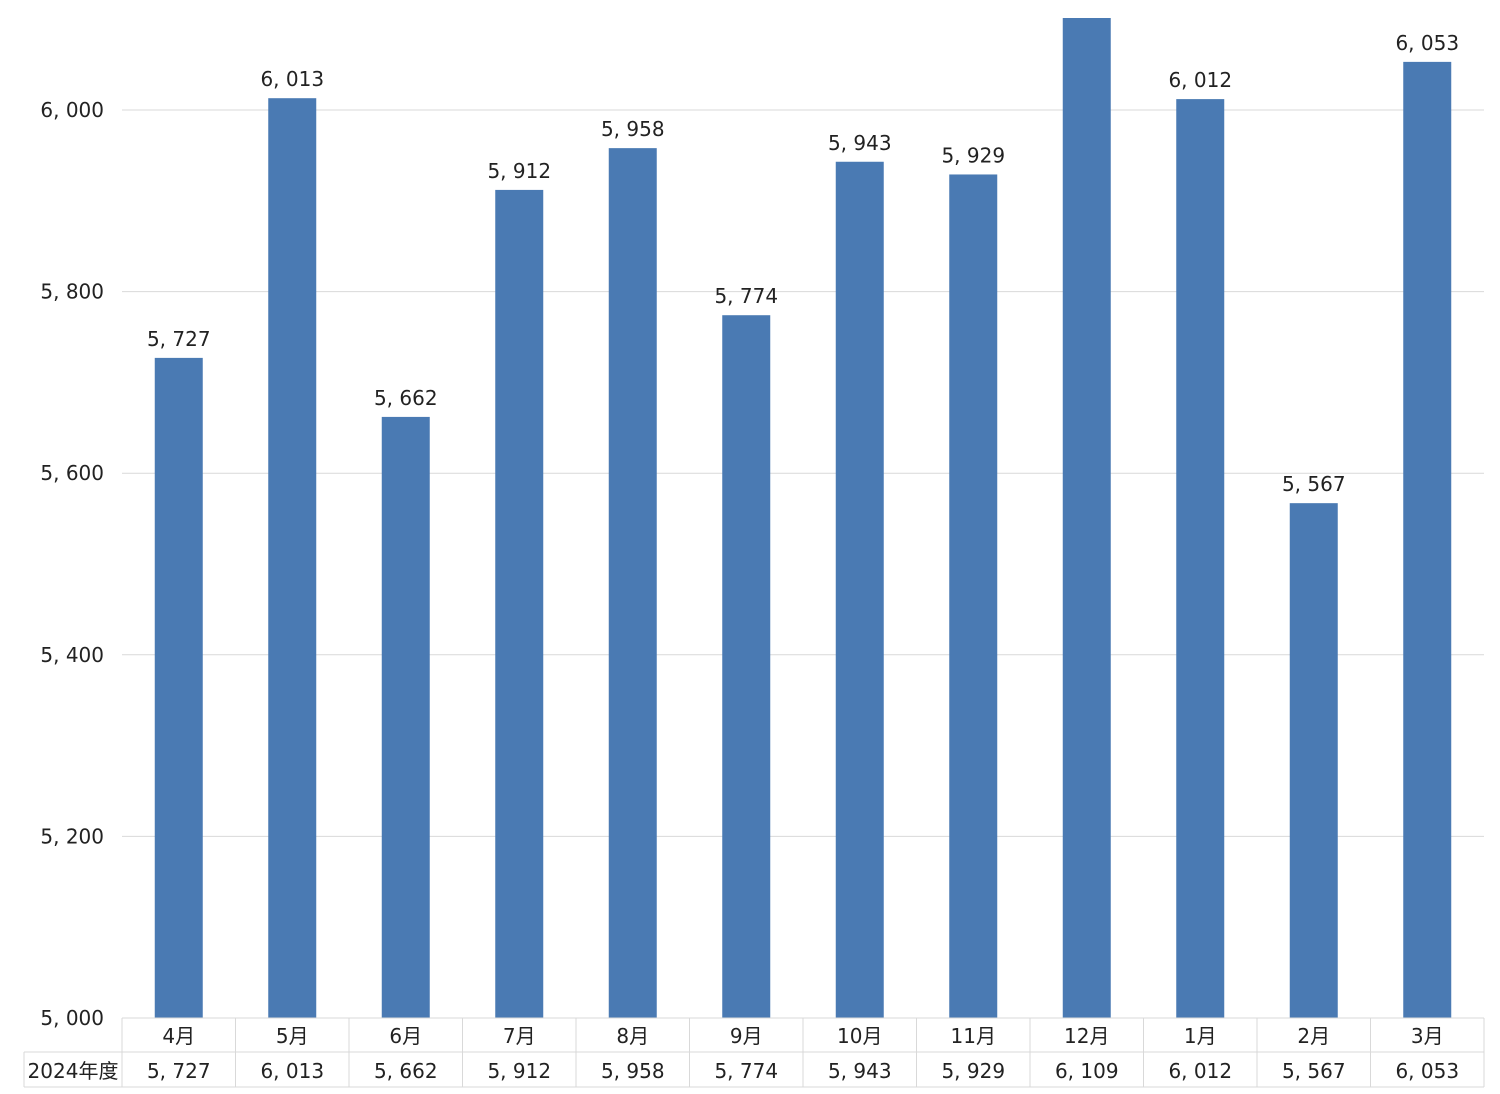  What do you see at coordinates (860, 143) in the screenshot?
I see `data-label: 5, 943` at bounding box center [860, 143].